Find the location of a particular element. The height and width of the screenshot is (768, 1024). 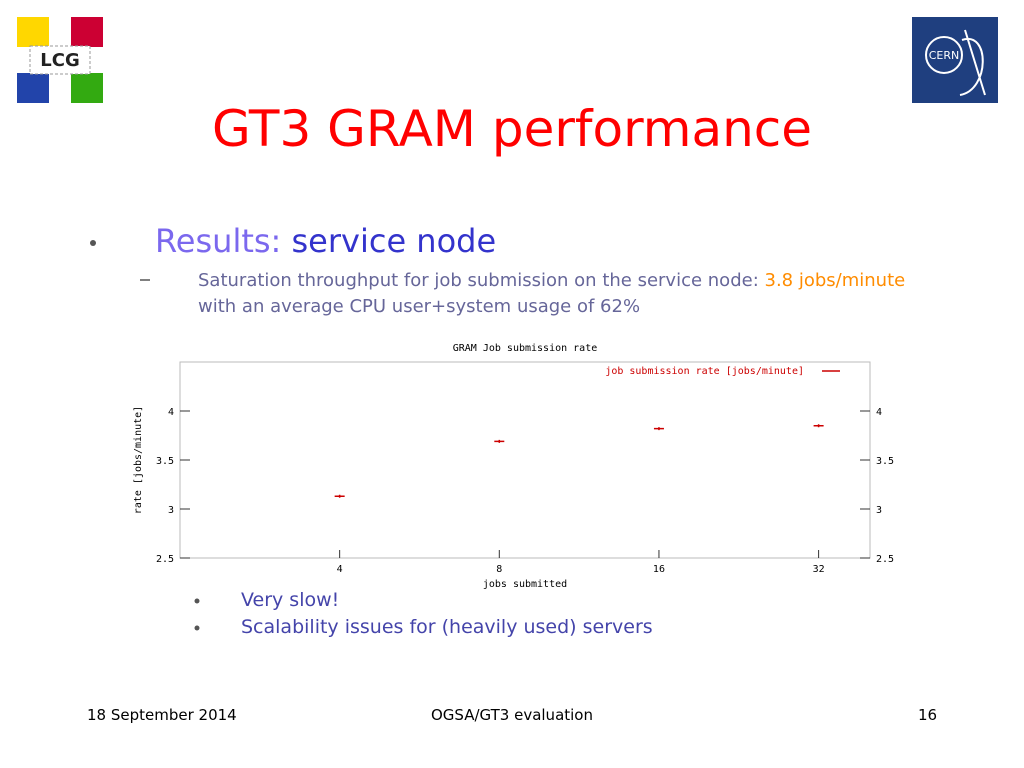

x-axis-label: jobs submitted is located at coordinates (525, 584).